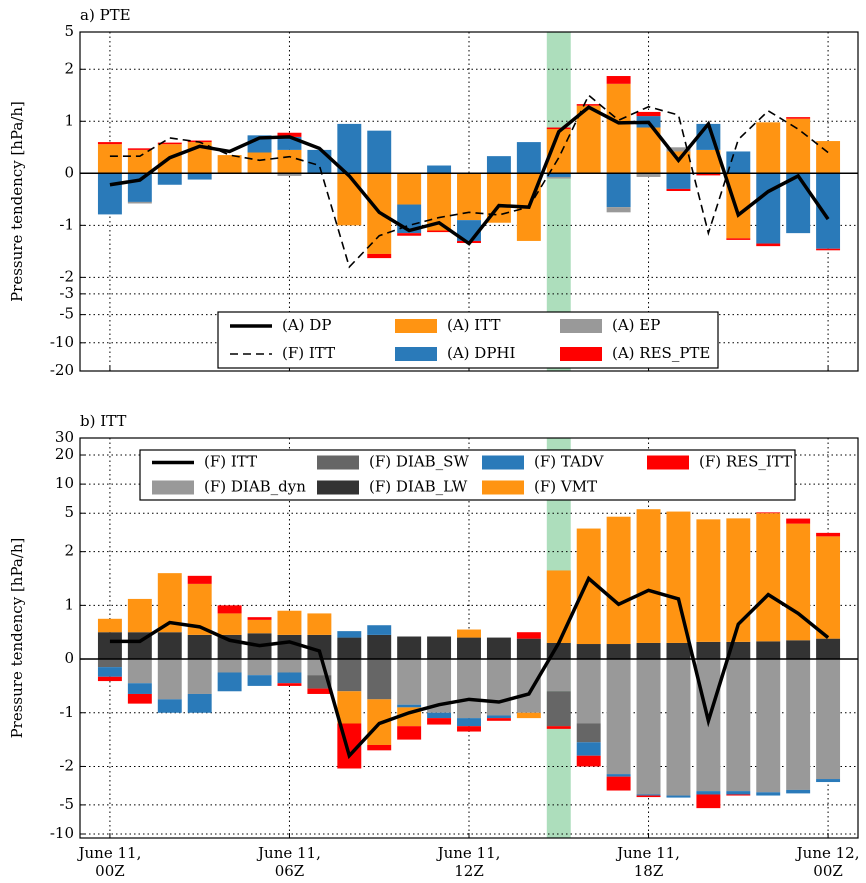 The width and height of the screenshot is (866, 883). What do you see at coordinates (565, 487) in the screenshot?
I see `legend-label: (F) VMT` at bounding box center [565, 487].